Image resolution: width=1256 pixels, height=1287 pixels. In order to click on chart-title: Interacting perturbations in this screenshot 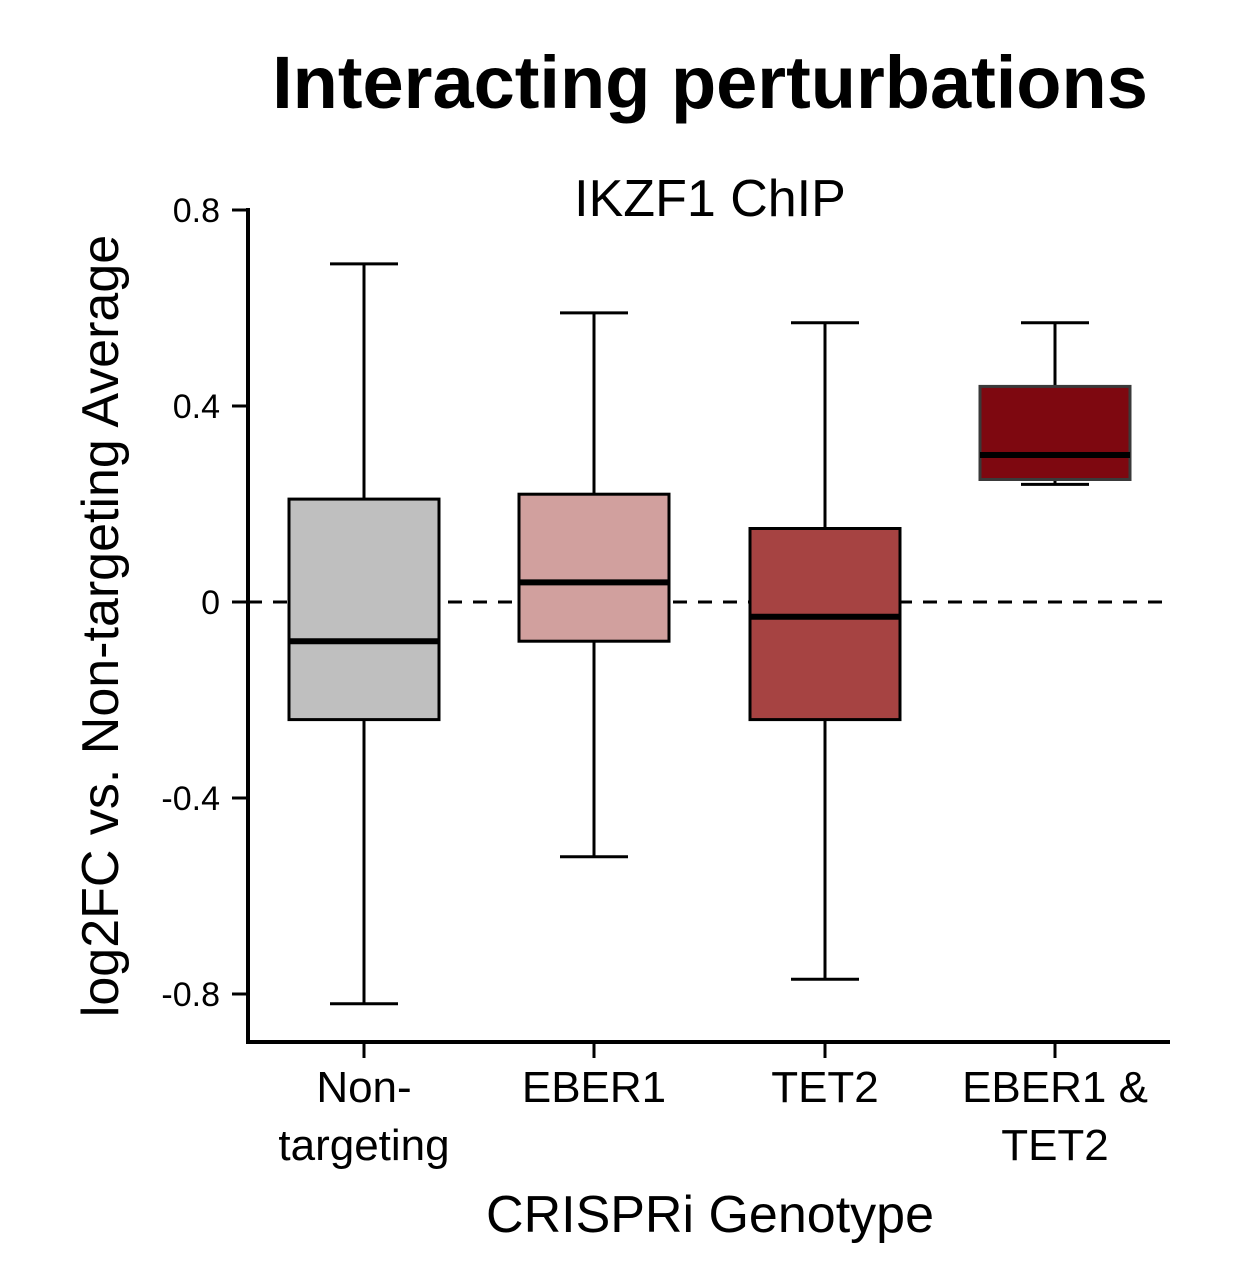, I will do `click(710, 82)`.